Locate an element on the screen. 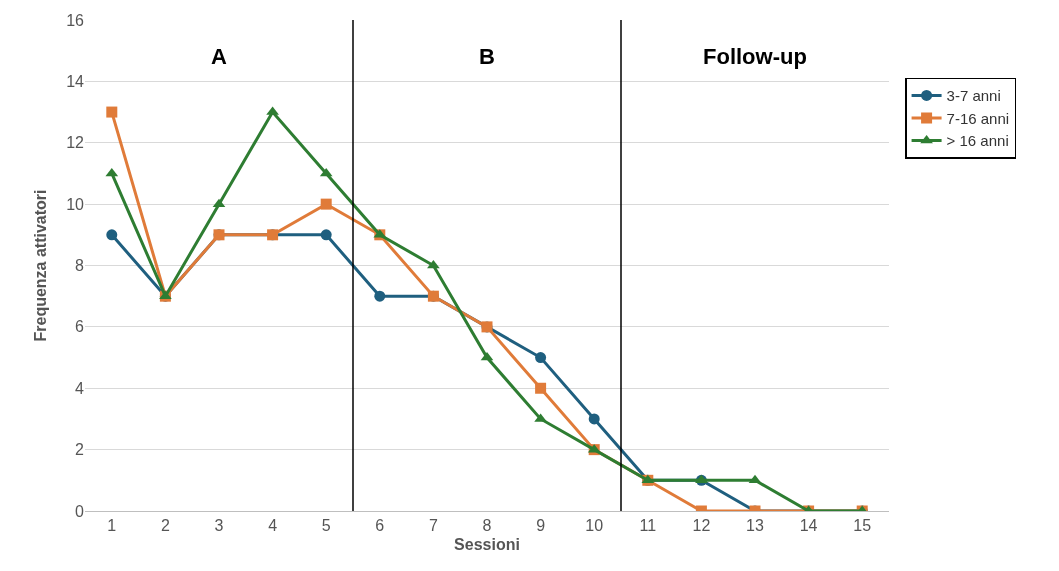 The height and width of the screenshot is (571, 1059). y-tick-label: 16 is located at coordinates (75, 20).